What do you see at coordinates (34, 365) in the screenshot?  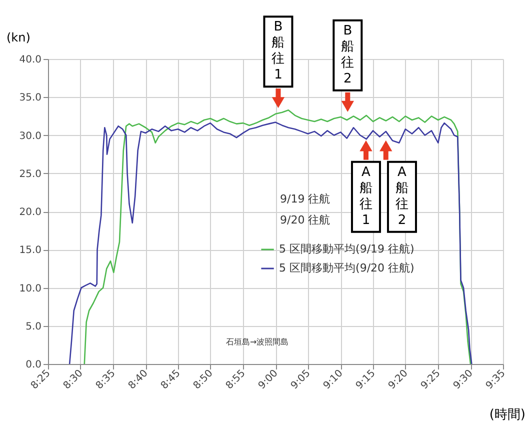 I see `y-tick-label: 0.0` at bounding box center [34, 365].